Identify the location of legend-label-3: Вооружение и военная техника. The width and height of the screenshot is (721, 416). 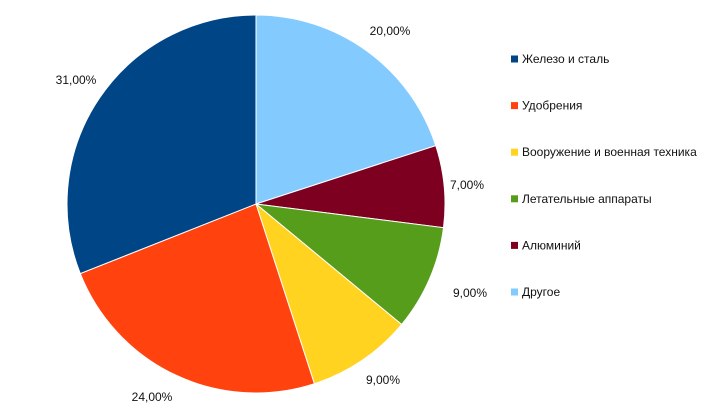
(609, 152).